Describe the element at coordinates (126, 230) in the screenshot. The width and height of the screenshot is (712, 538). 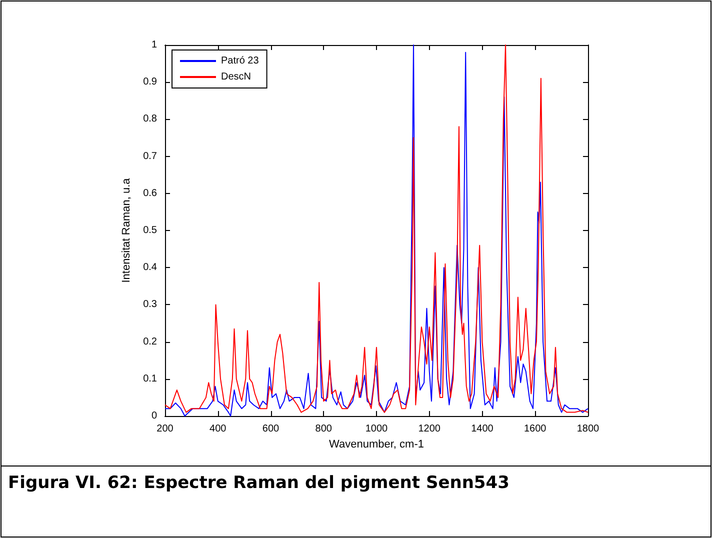
I see `y-axis-title: Intensitat Raman, u.a` at that location.